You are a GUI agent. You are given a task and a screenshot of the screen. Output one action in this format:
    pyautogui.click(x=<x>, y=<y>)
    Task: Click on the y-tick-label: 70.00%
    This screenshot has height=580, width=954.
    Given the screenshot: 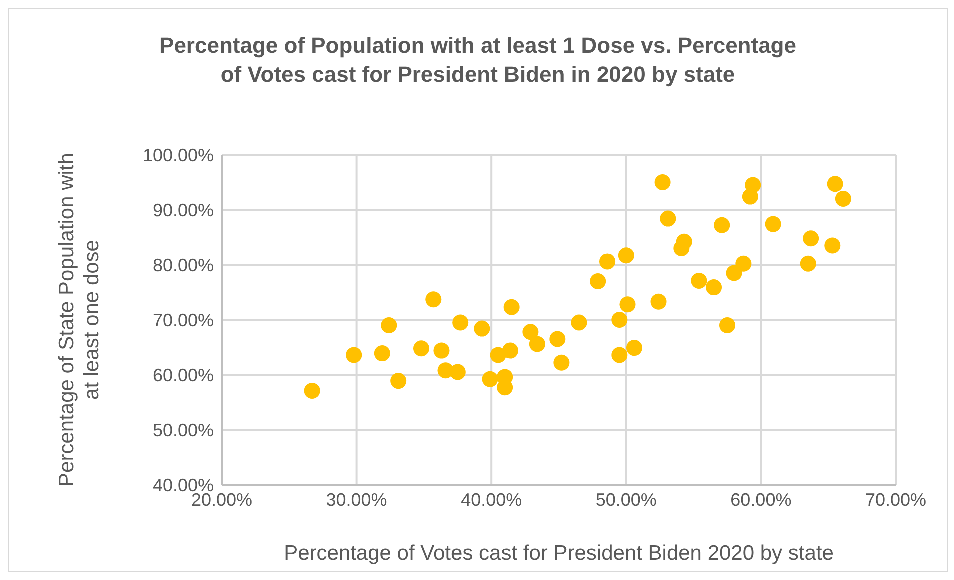 What is the action you would take?
    pyautogui.click(x=183, y=320)
    